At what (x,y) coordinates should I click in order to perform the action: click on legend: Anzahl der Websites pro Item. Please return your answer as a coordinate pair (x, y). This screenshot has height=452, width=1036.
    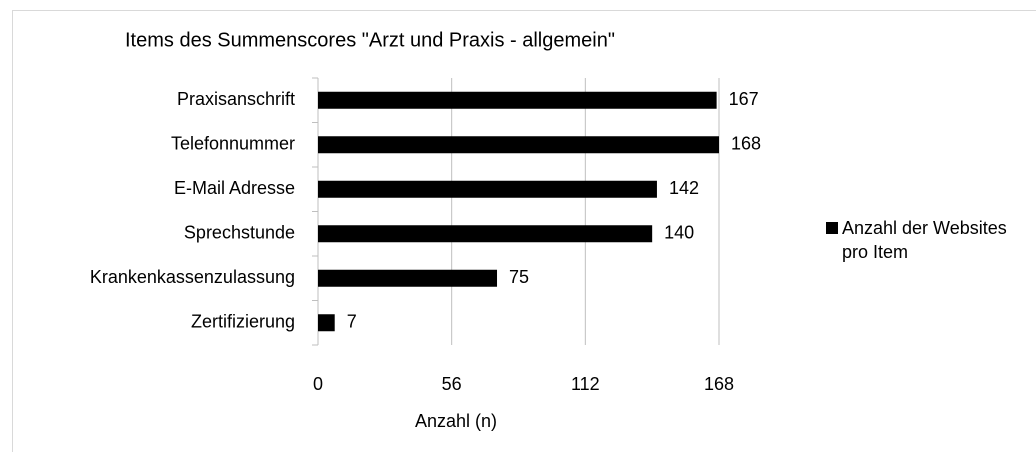
    Looking at the image, I should click on (931, 240).